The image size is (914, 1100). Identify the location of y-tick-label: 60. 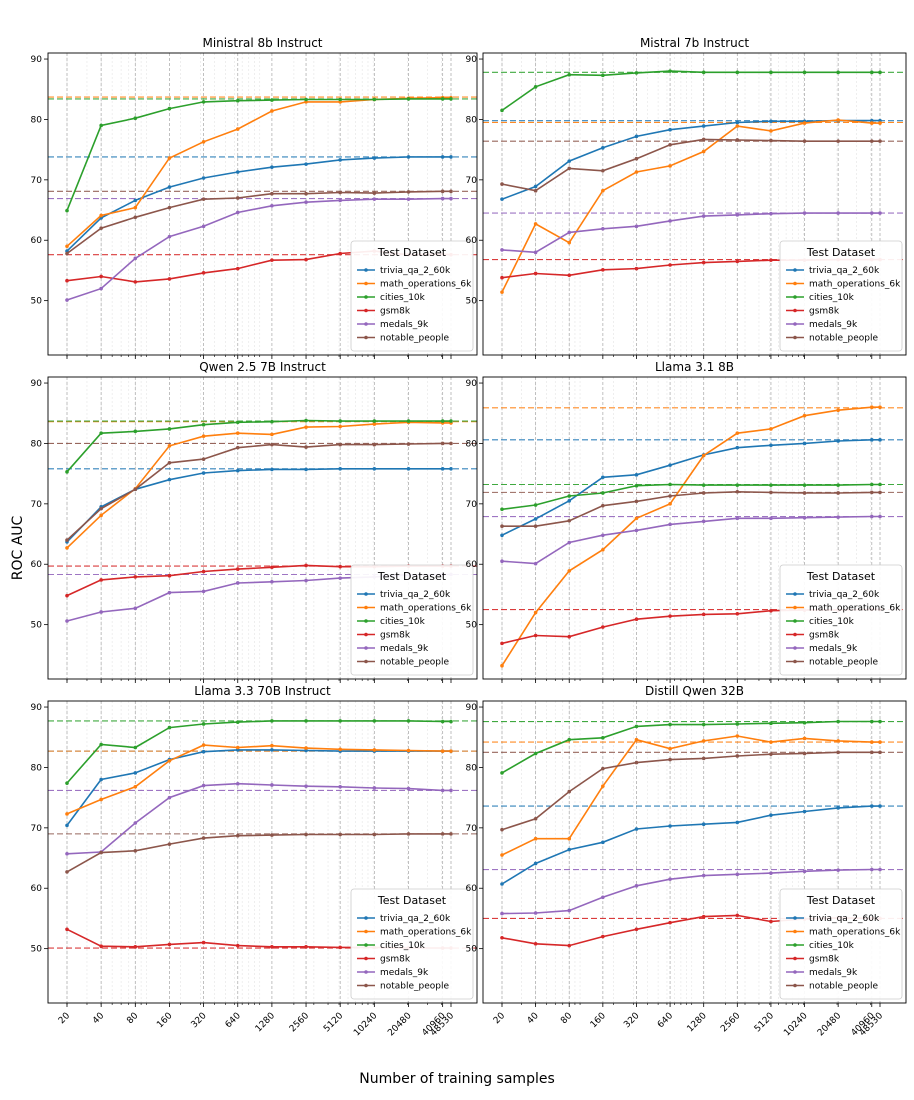
(472, 889).